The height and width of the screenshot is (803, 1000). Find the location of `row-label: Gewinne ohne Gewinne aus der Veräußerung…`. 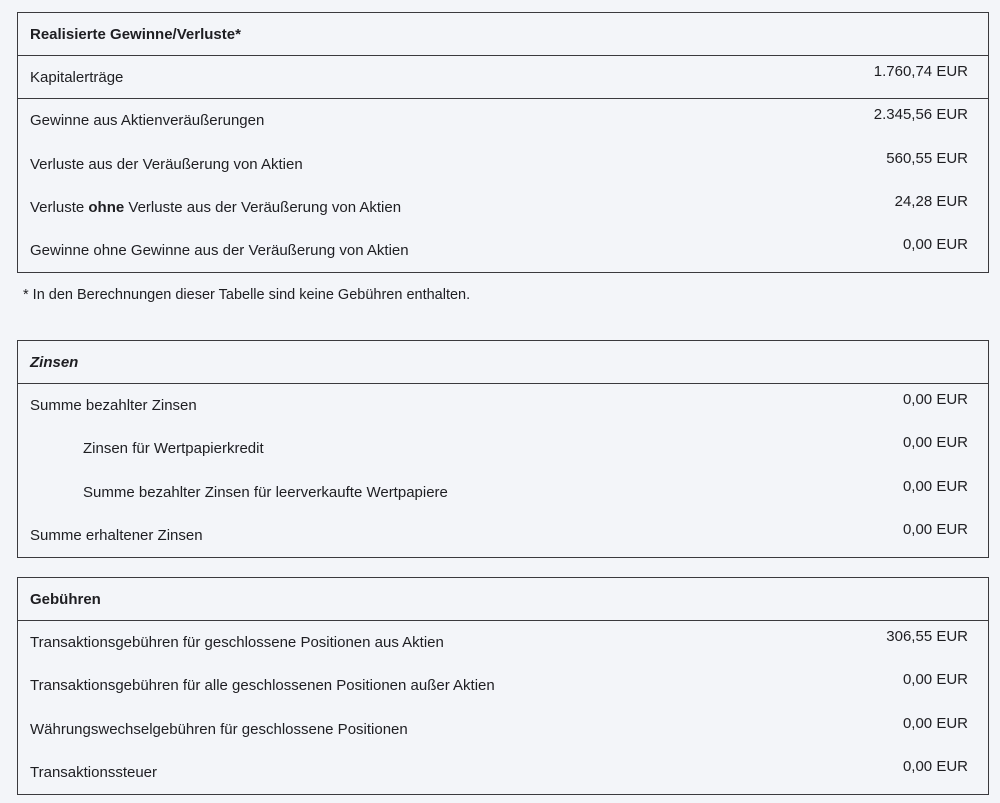

row-label: Gewinne ohne Gewinne aus der Veräußerung… is located at coordinates (219, 251).